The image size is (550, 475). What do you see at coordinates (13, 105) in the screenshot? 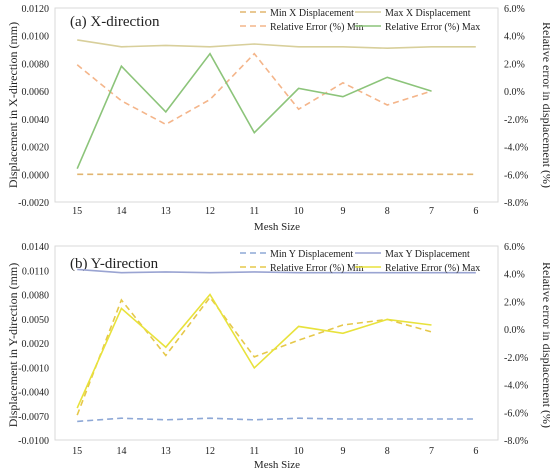
I see `y-axis-label: Displacement in X-direction (mm)` at bounding box center [13, 105].